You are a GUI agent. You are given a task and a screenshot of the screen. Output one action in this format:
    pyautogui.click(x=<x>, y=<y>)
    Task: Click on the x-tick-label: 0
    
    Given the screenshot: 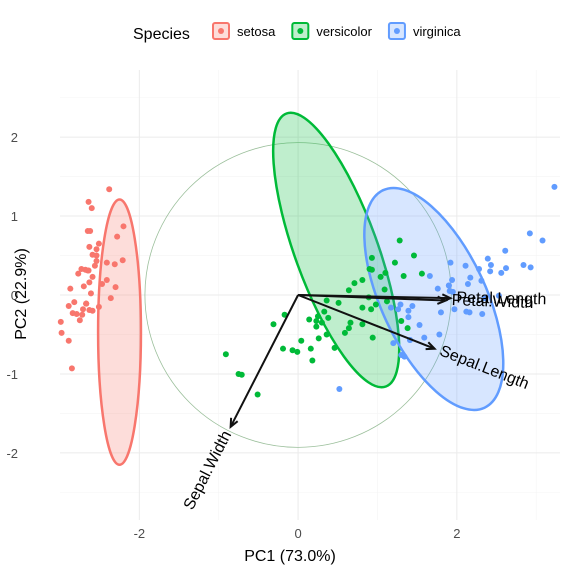 What is the action you would take?
    pyautogui.click(x=297, y=533)
    